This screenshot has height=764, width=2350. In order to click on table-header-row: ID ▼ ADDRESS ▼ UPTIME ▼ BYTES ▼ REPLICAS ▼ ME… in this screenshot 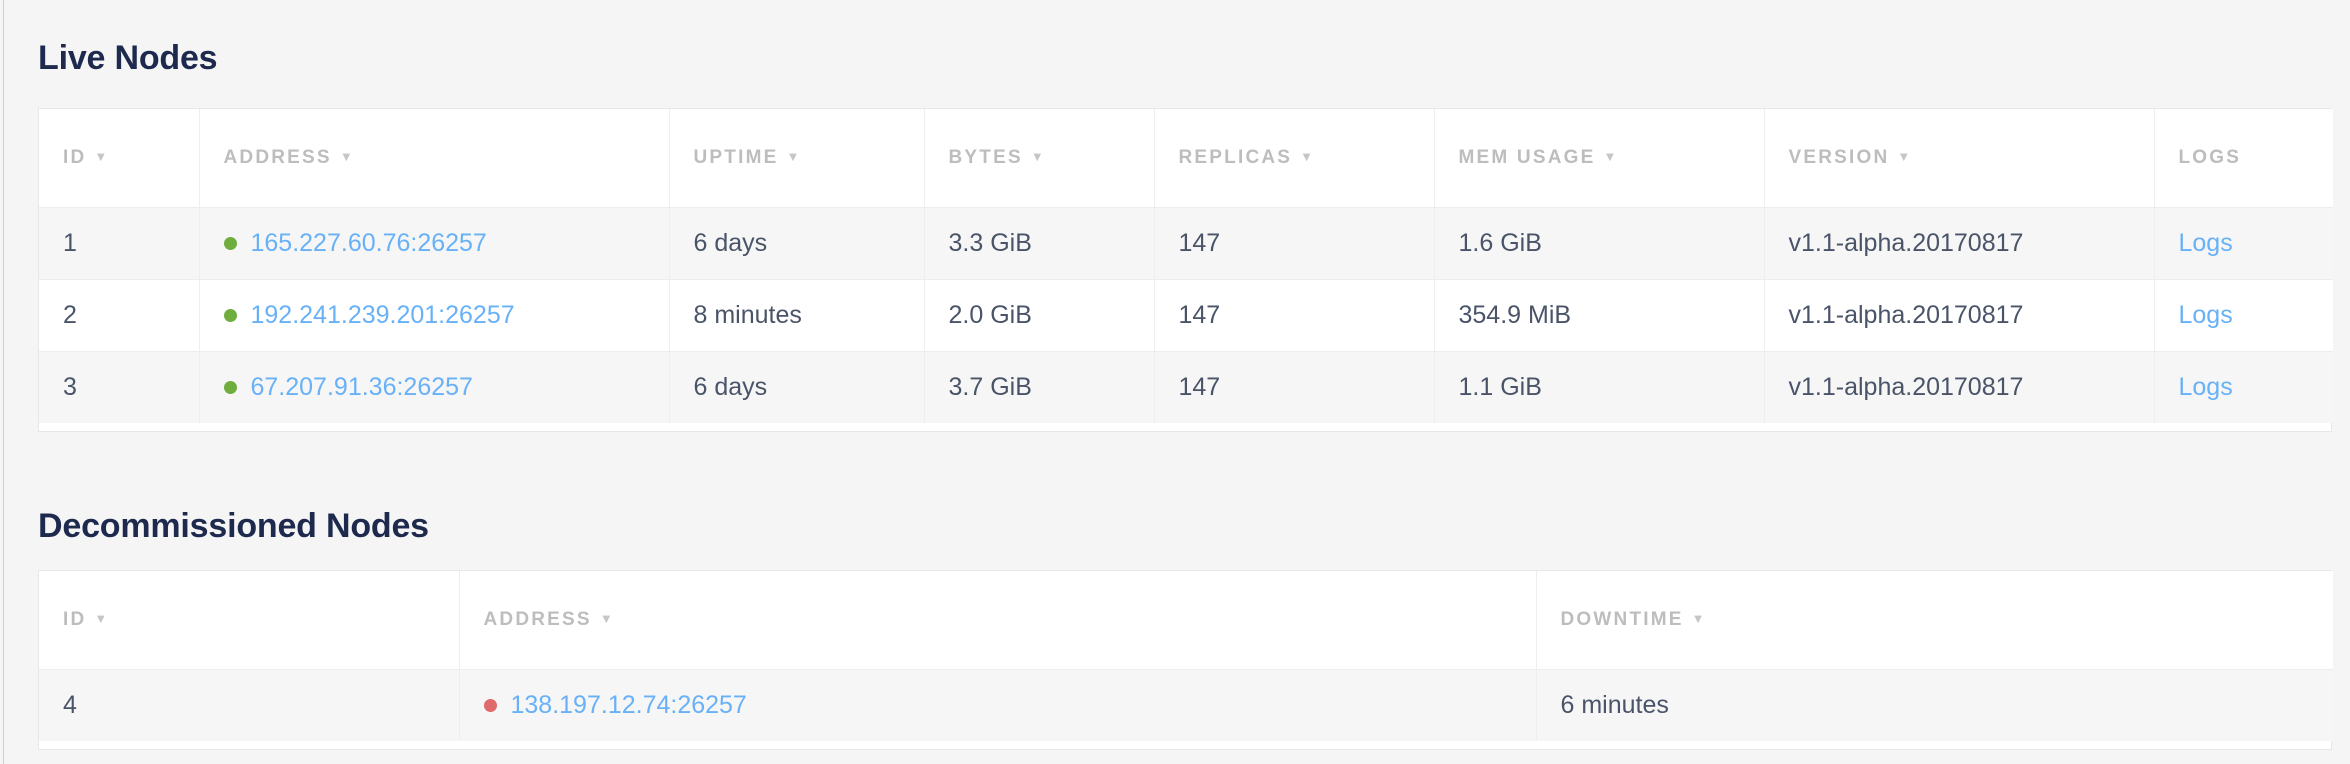, I will do `click(1186, 158)`.